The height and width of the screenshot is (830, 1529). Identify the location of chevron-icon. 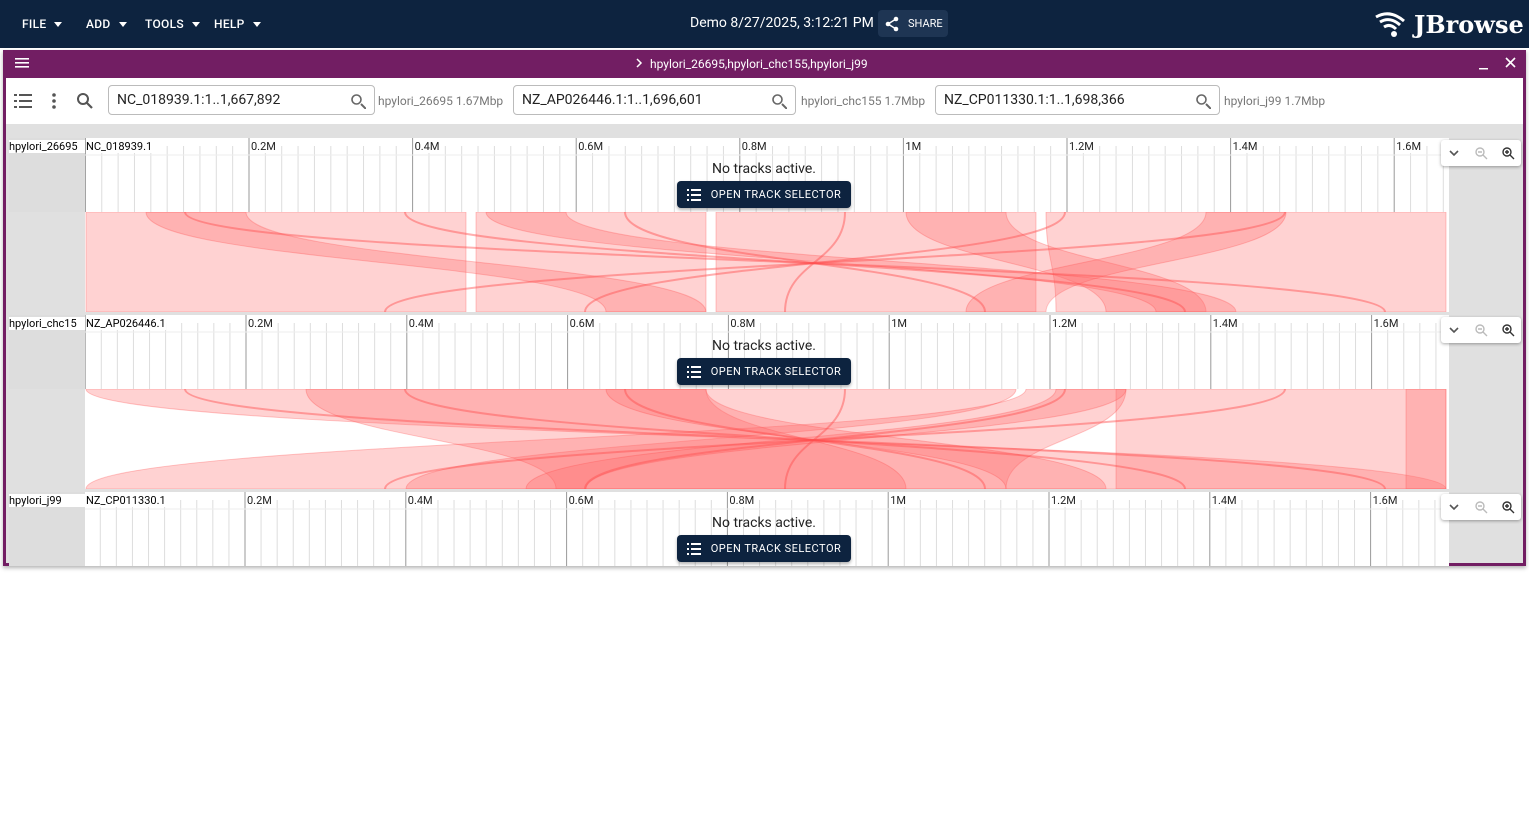
(639, 63).